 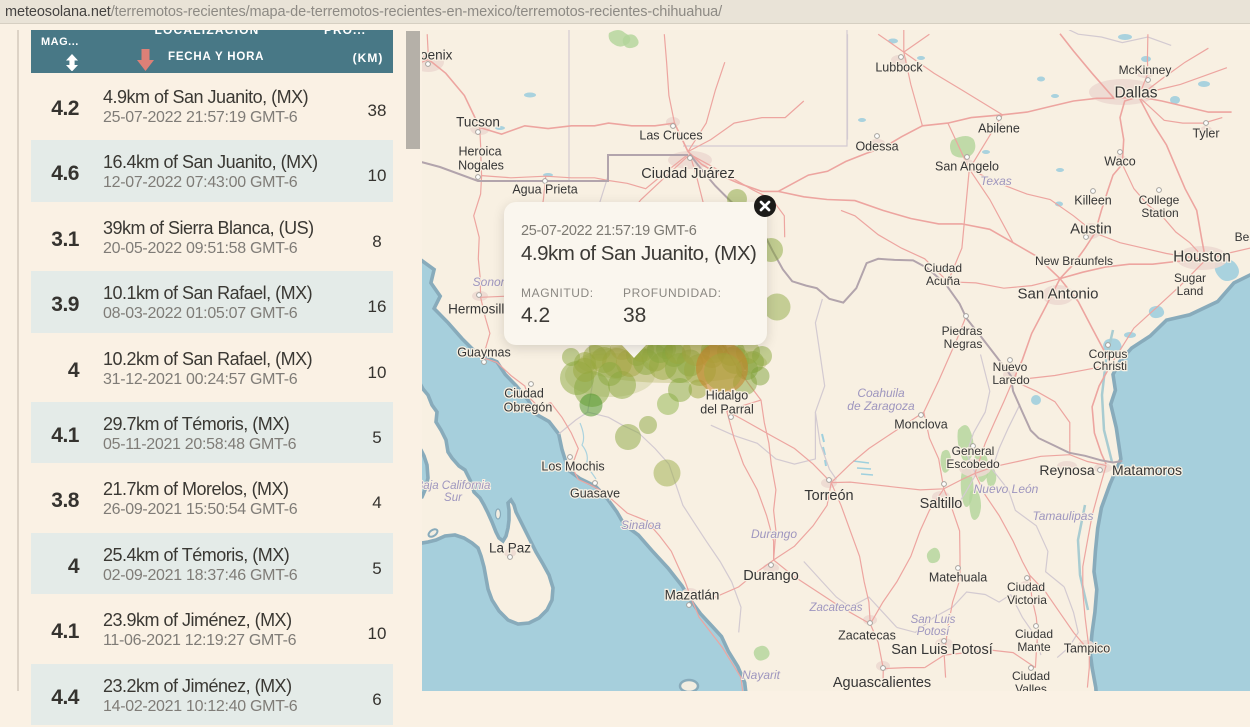 I want to click on svg-text: Laredo, so click(x=1011, y=380).